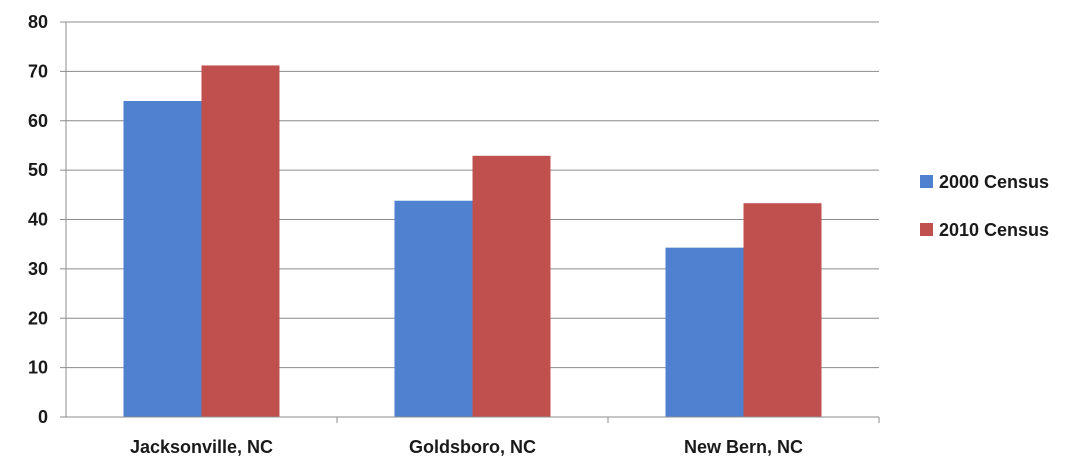  Describe the element at coordinates (38, 318) in the screenshot. I see `y-tick-label: 20` at that location.